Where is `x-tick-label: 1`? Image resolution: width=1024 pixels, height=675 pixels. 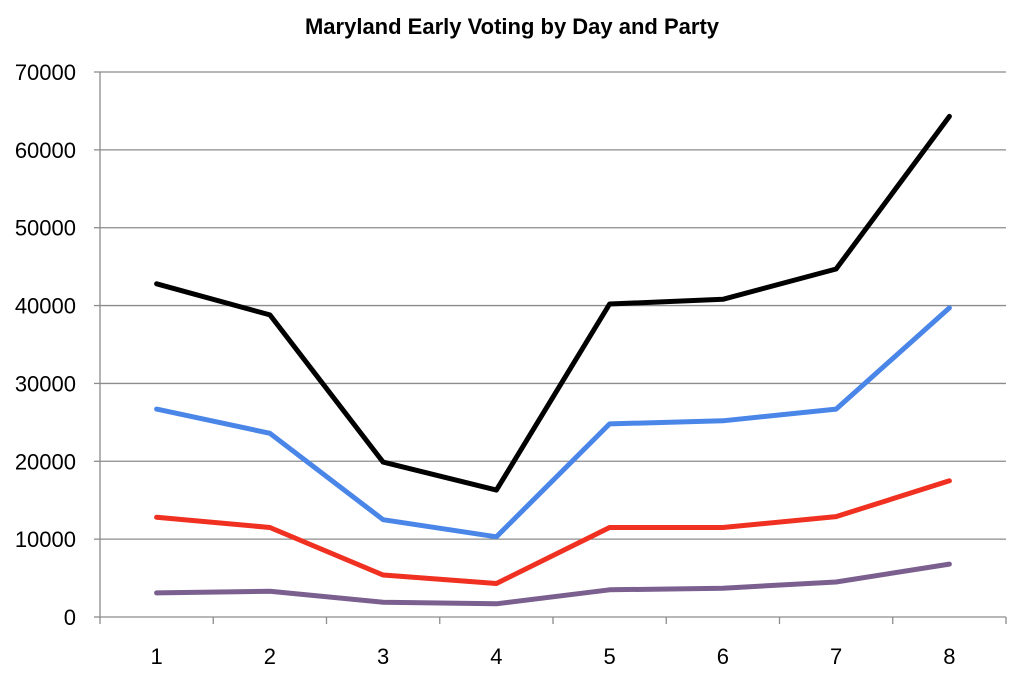 x-tick-label: 1 is located at coordinates (157, 656).